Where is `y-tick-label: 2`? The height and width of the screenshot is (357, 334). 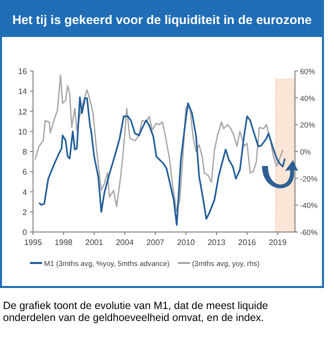
y-tick-label: 2 is located at coordinates (25, 212).